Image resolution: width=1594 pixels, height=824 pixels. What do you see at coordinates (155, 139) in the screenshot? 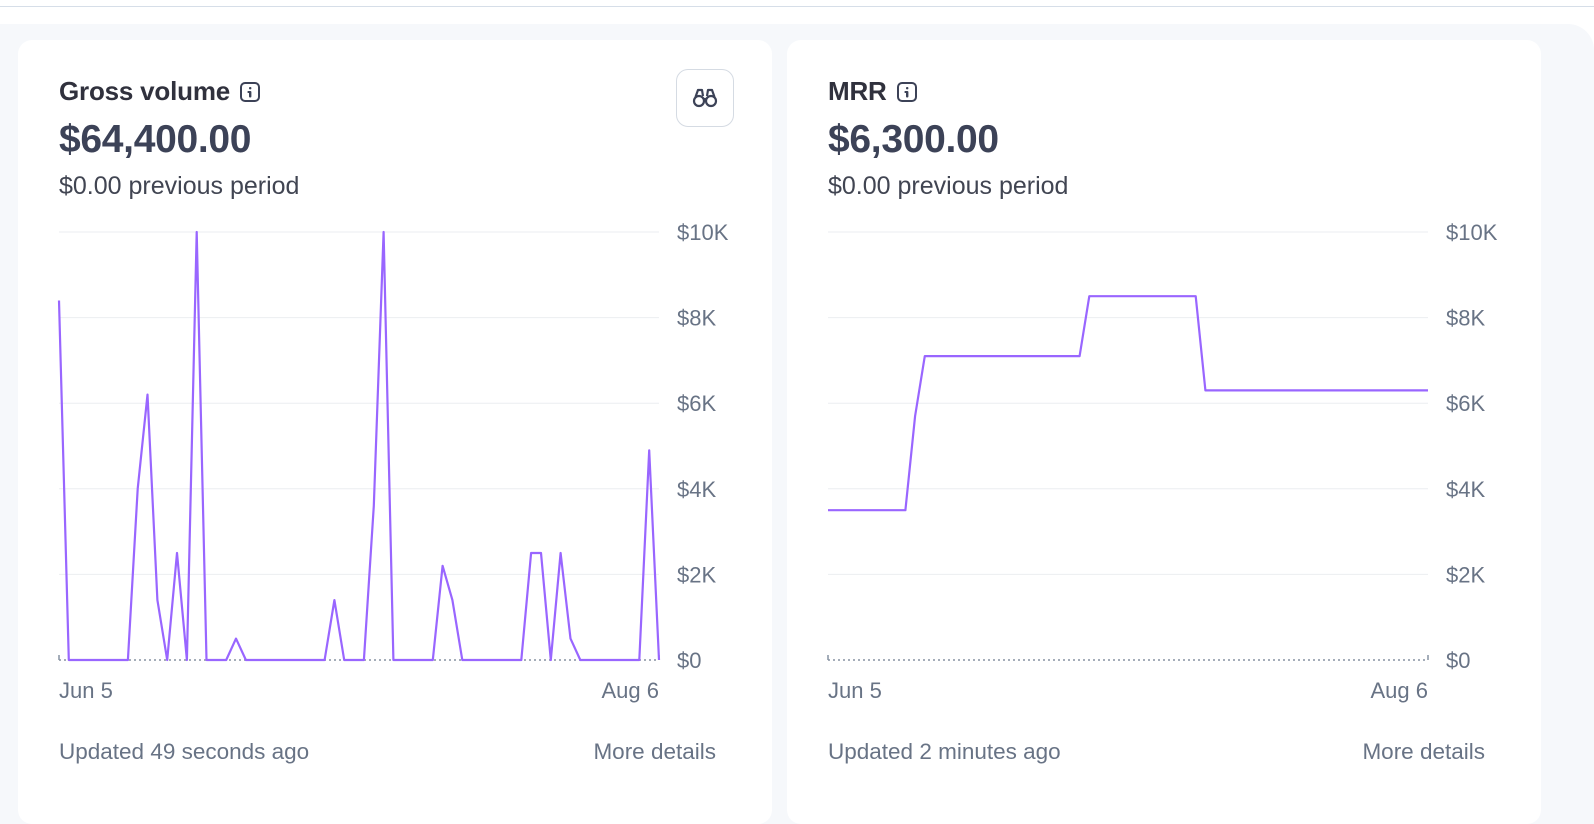
I see `gross-volume-value: $64,400.00` at bounding box center [155, 139].